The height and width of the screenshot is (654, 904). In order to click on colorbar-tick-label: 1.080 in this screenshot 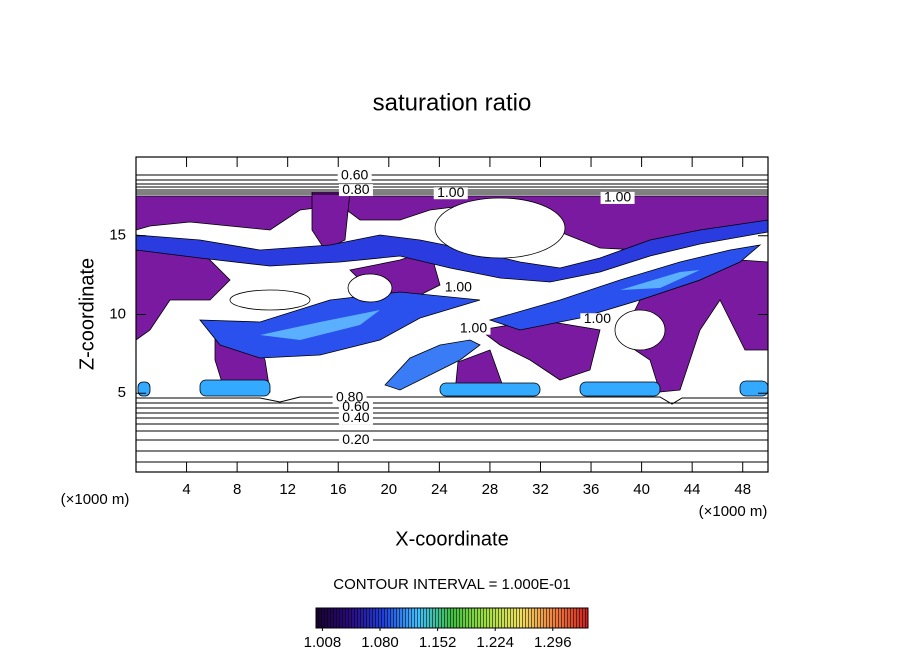, I will do `click(380, 642)`.